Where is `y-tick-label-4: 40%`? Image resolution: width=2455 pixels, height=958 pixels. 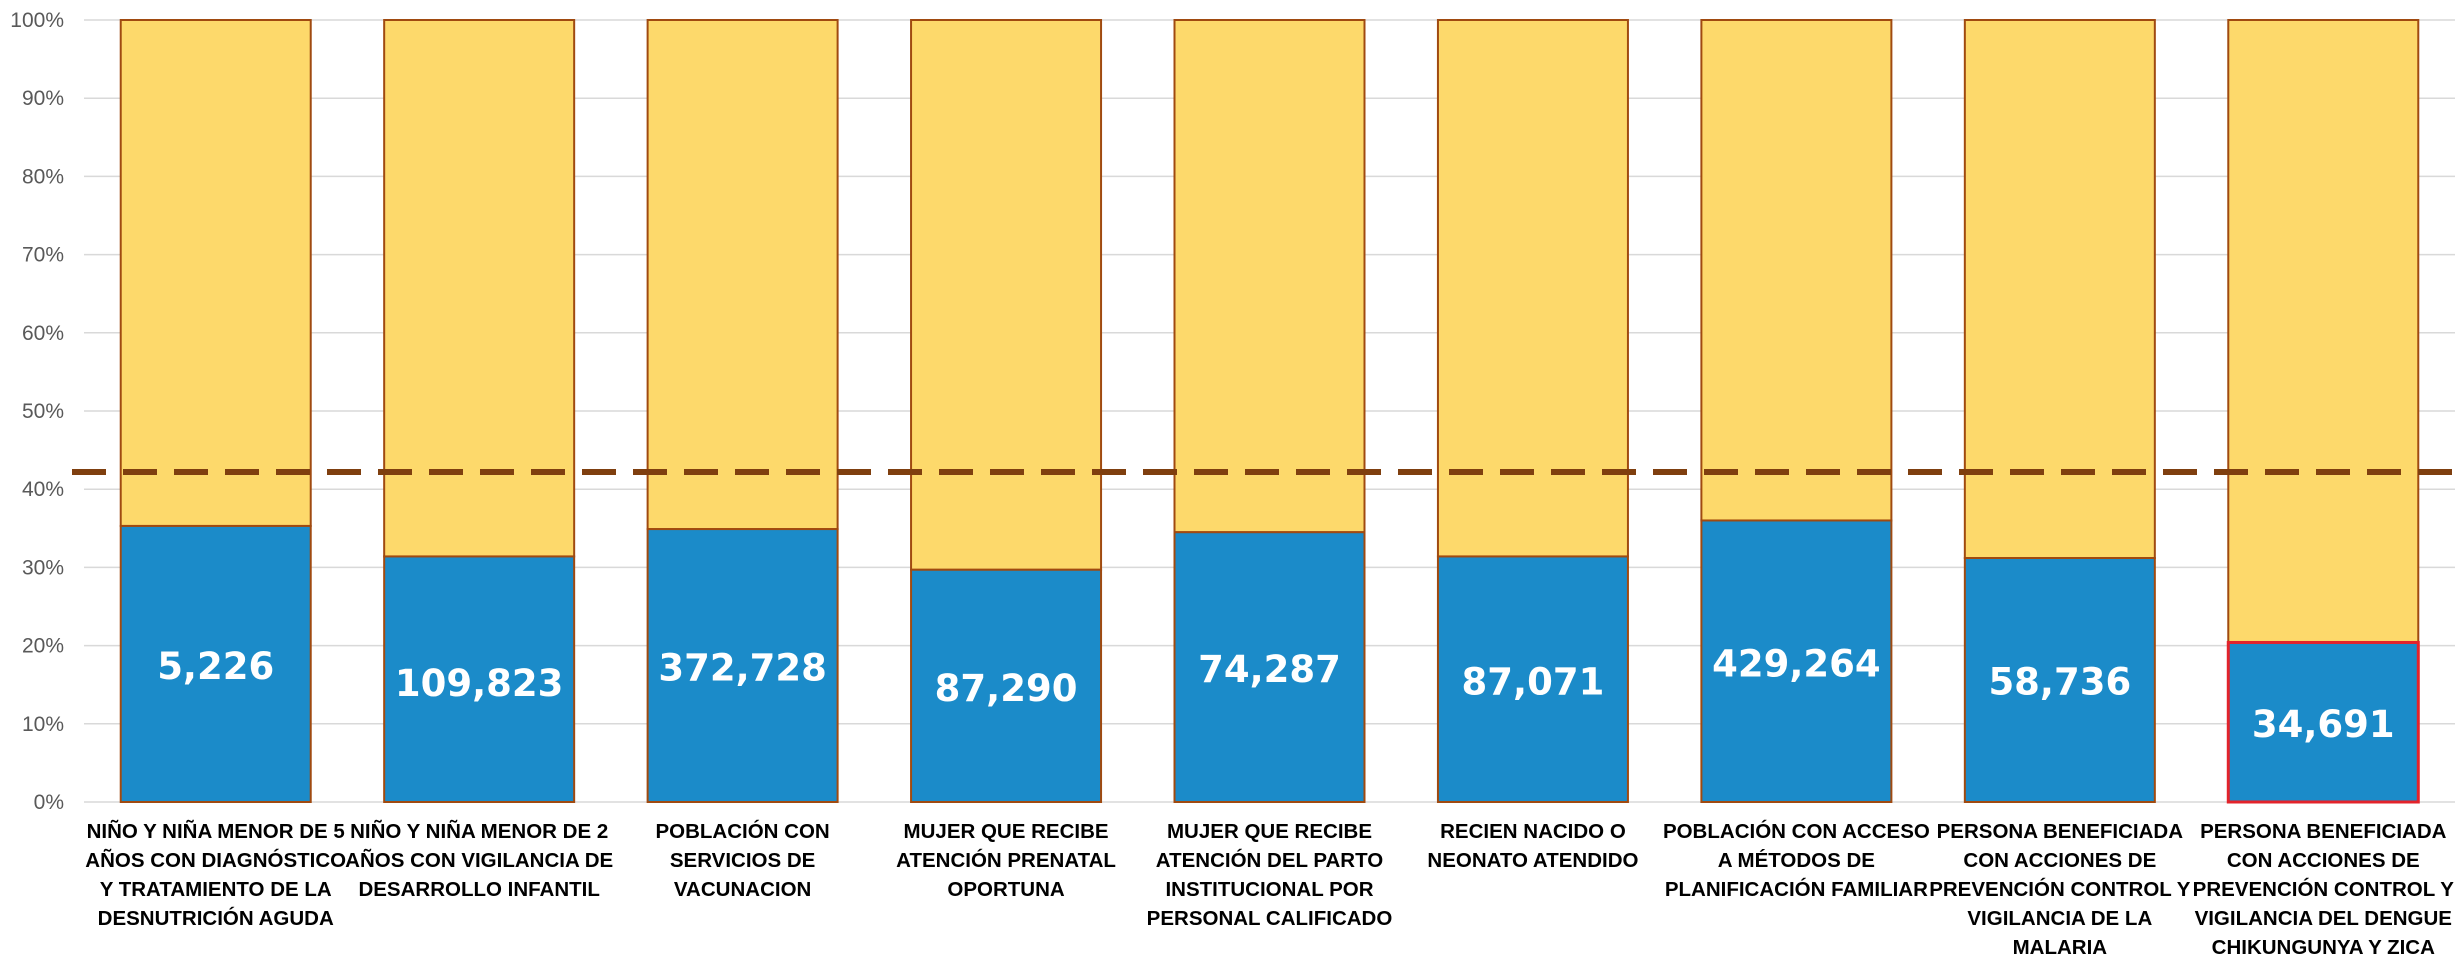
y-tick-label-4: 40% is located at coordinates (43, 489).